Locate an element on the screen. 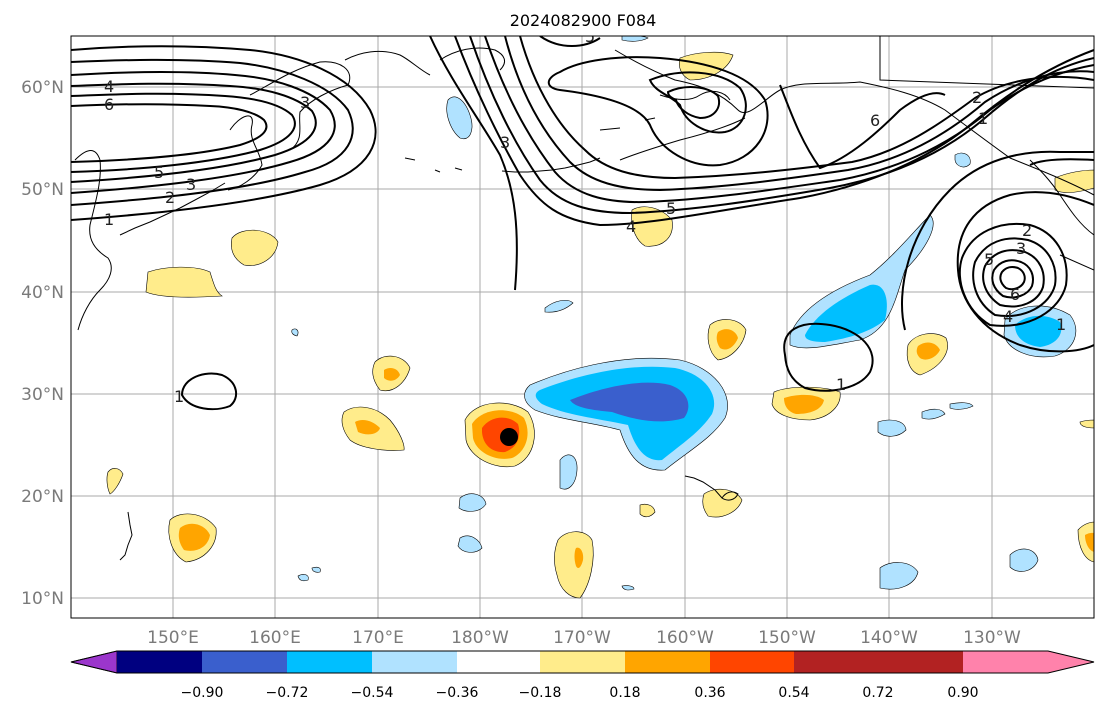 The height and width of the screenshot is (712, 1105). neg-anomaly-ne-core is located at coordinates (846, 313).